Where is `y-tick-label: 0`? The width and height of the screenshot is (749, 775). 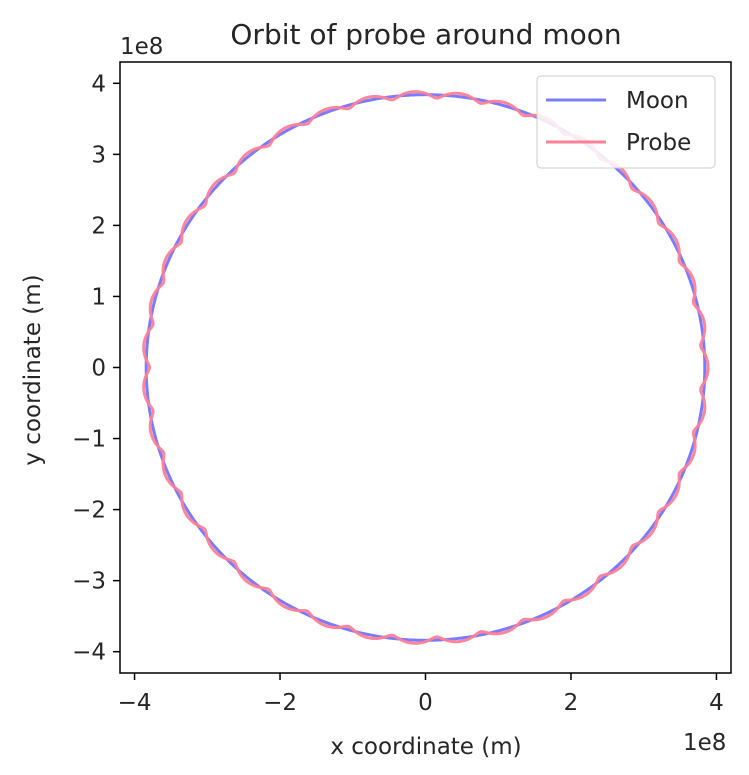
y-tick-label: 0 is located at coordinates (98, 369).